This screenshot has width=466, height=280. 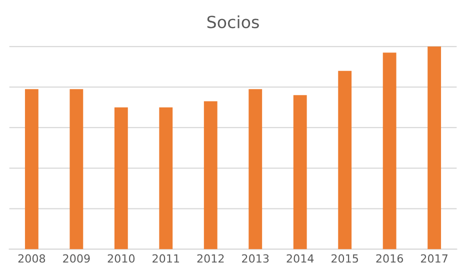 I want to click on chart-title: Socios, so click(x=233, y=21).